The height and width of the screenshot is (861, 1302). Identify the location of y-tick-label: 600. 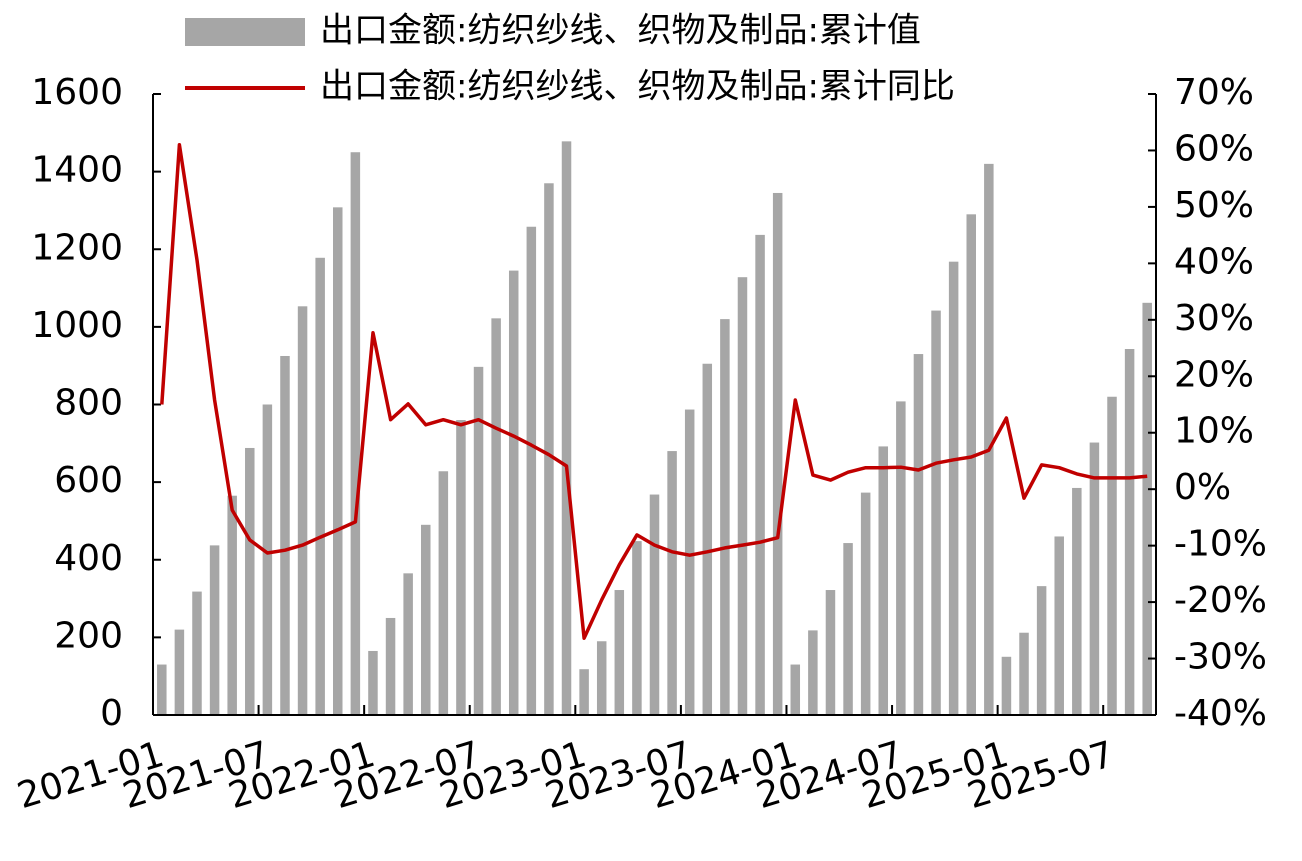
(88, 480).